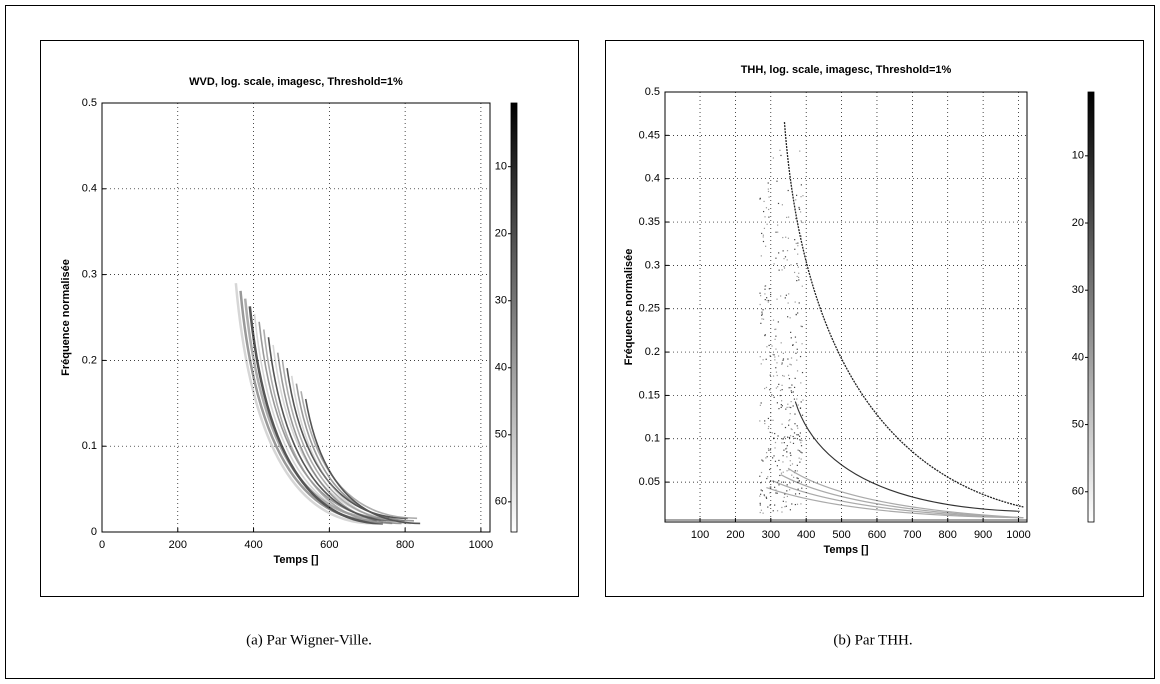 This screenshot has height=684, width=1160. I want to click on image-stripe, so click(320, 417).